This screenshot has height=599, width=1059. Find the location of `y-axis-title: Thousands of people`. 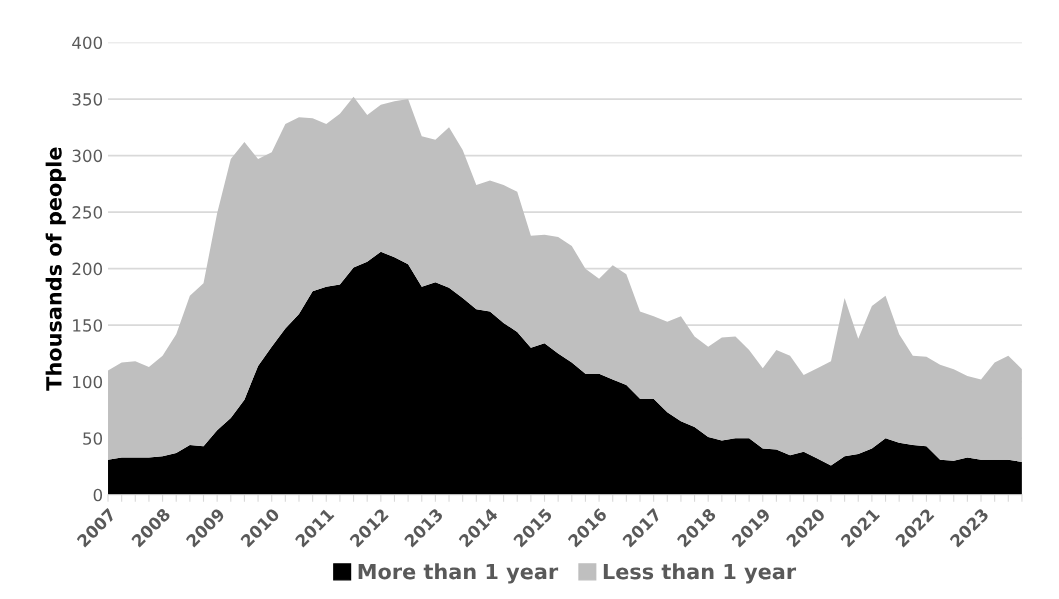

y-axis-title: Thousands of people is located at coordinates (55, 269).